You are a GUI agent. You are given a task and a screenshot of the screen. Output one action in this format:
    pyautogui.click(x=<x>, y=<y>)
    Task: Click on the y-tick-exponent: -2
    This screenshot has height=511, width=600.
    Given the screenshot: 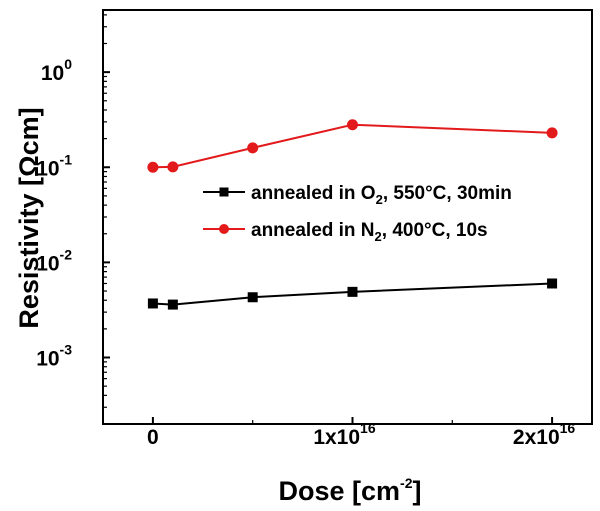 What is the action you would take?
    pyautogui.click(x=66, y=254)
    